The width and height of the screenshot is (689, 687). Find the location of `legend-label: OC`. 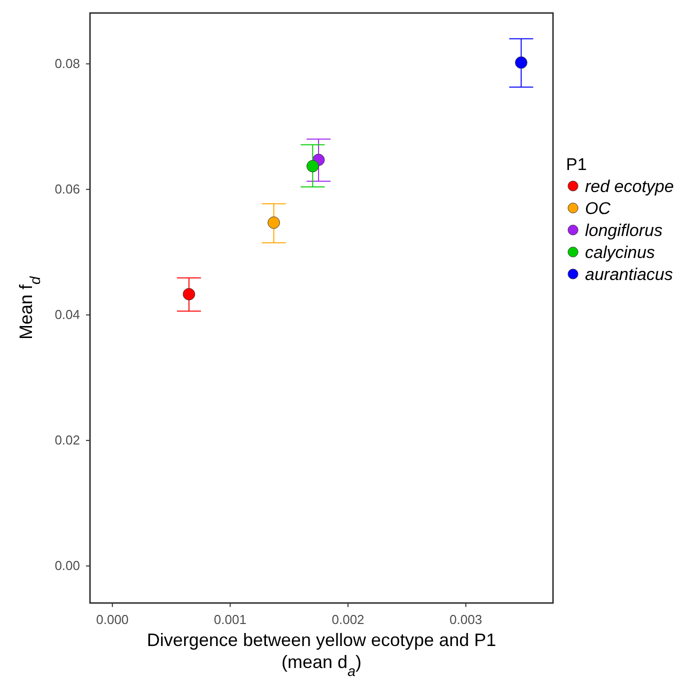

legend-label: OC is located at coordinates (598, 208).